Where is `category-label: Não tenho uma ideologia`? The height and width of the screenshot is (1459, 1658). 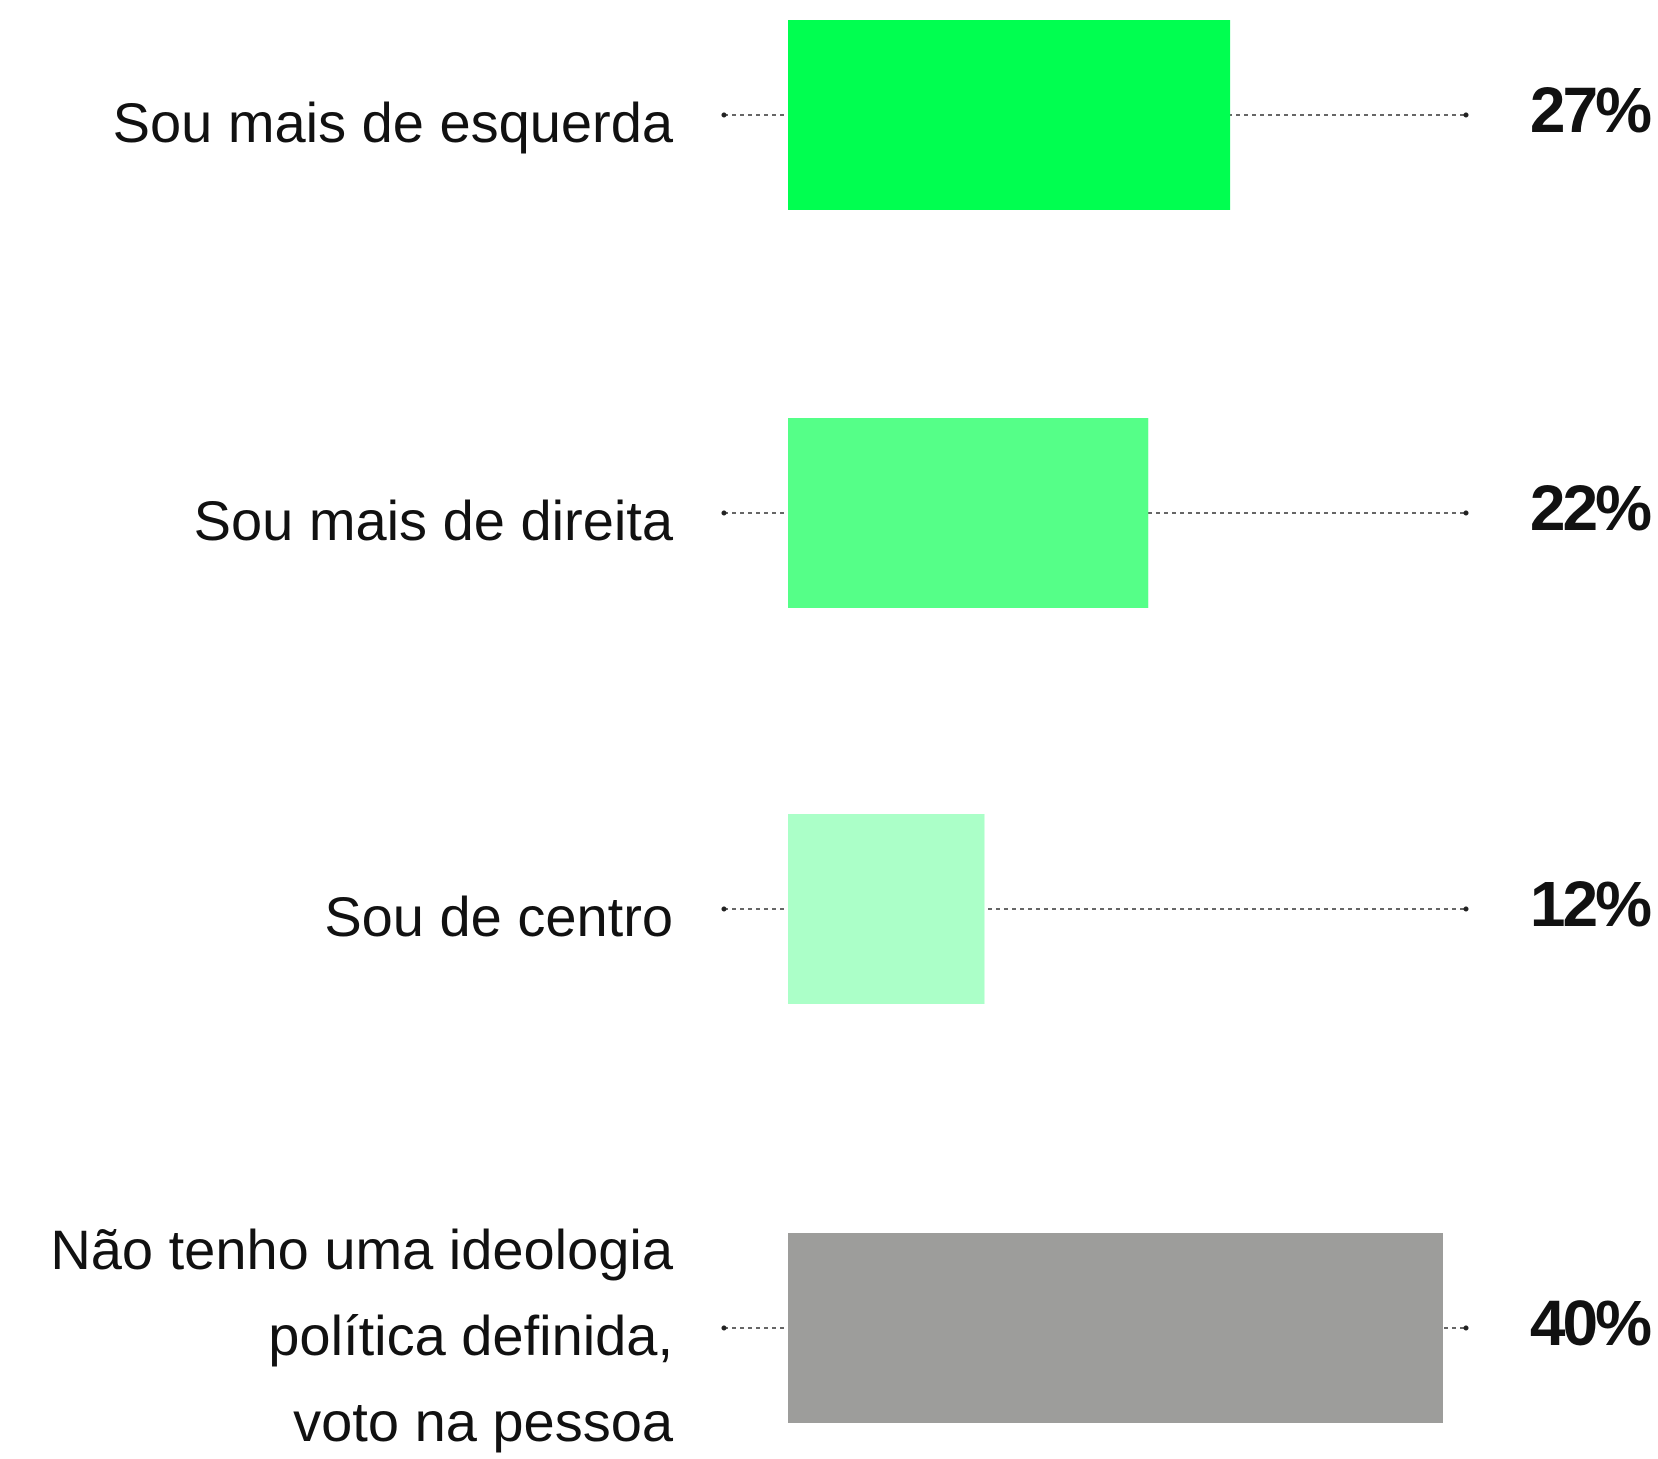 category-label: Não tenho uma ideologia is located at coordinates (362, 1249).